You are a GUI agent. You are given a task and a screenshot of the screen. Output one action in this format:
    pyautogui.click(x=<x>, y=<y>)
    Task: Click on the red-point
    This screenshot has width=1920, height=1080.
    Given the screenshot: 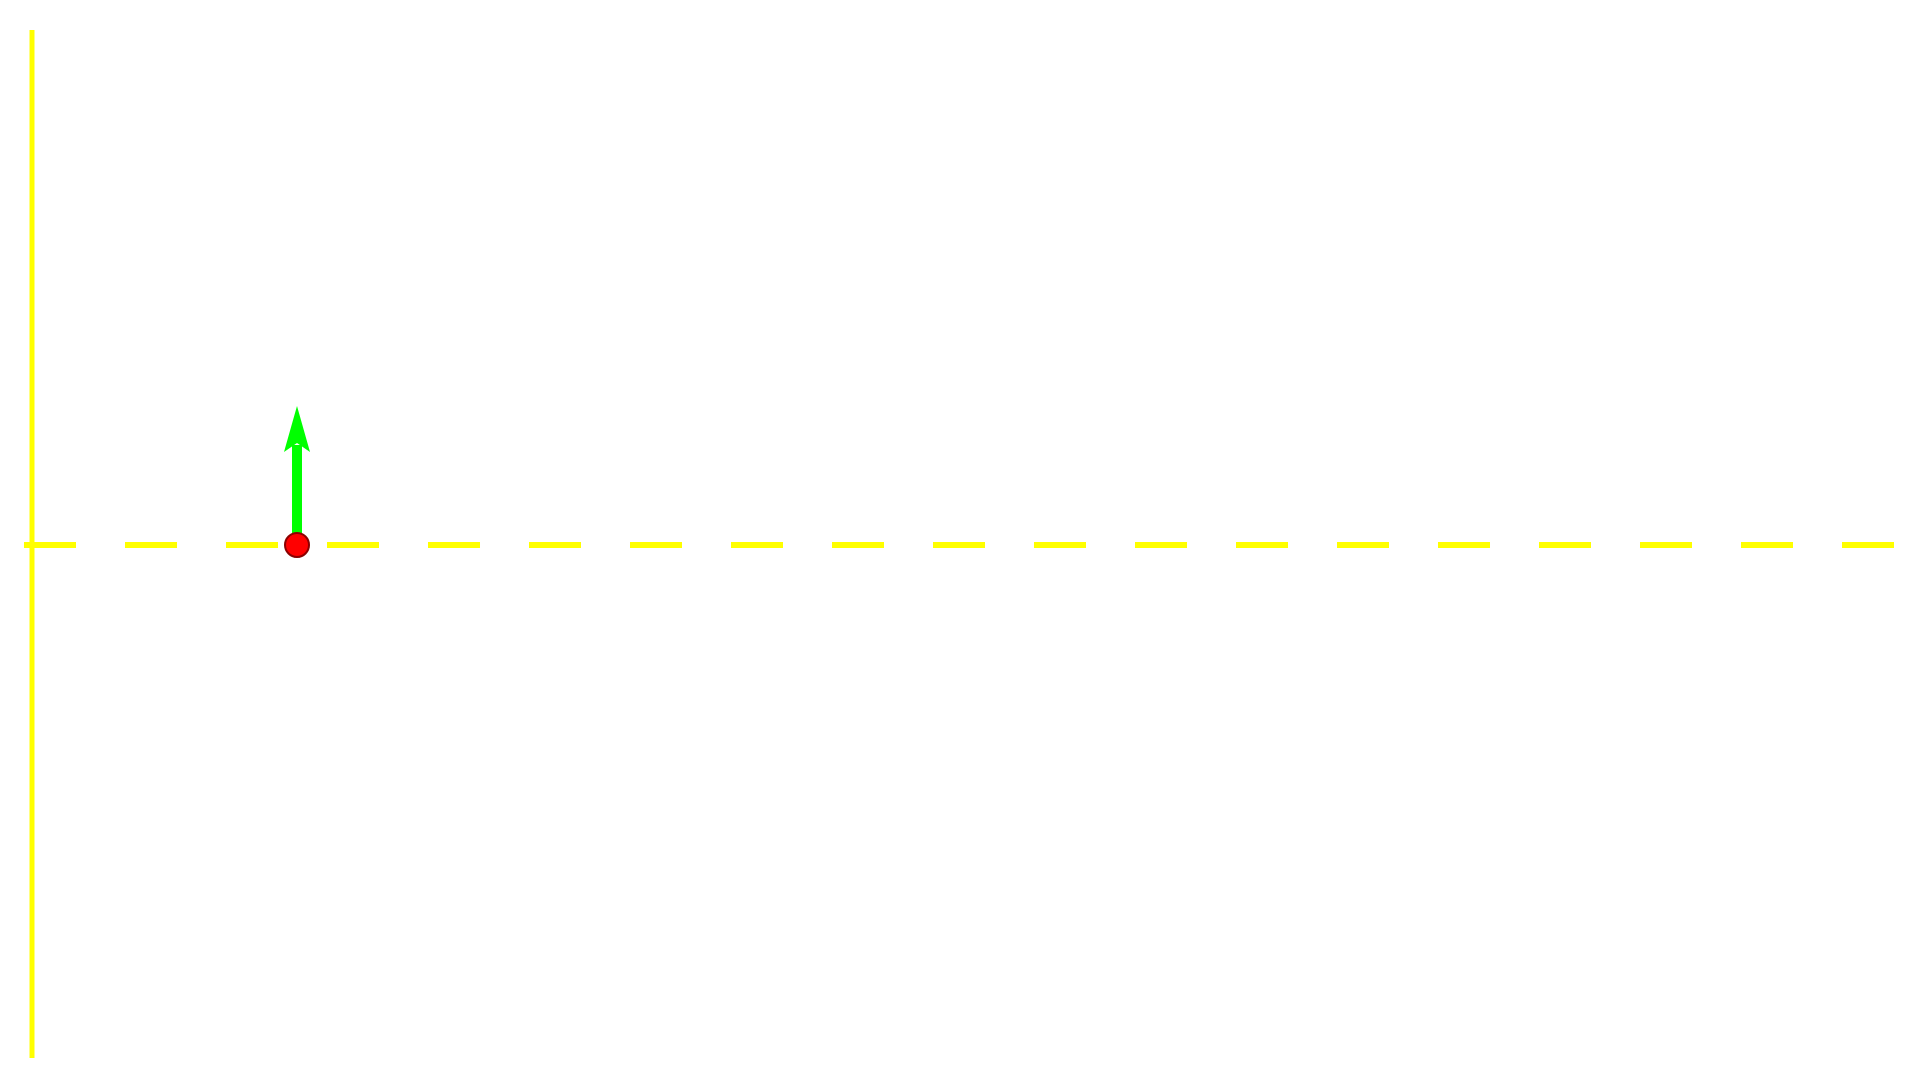 What is the action you would take?
    pyautogui.click(x=297, y=545)
    